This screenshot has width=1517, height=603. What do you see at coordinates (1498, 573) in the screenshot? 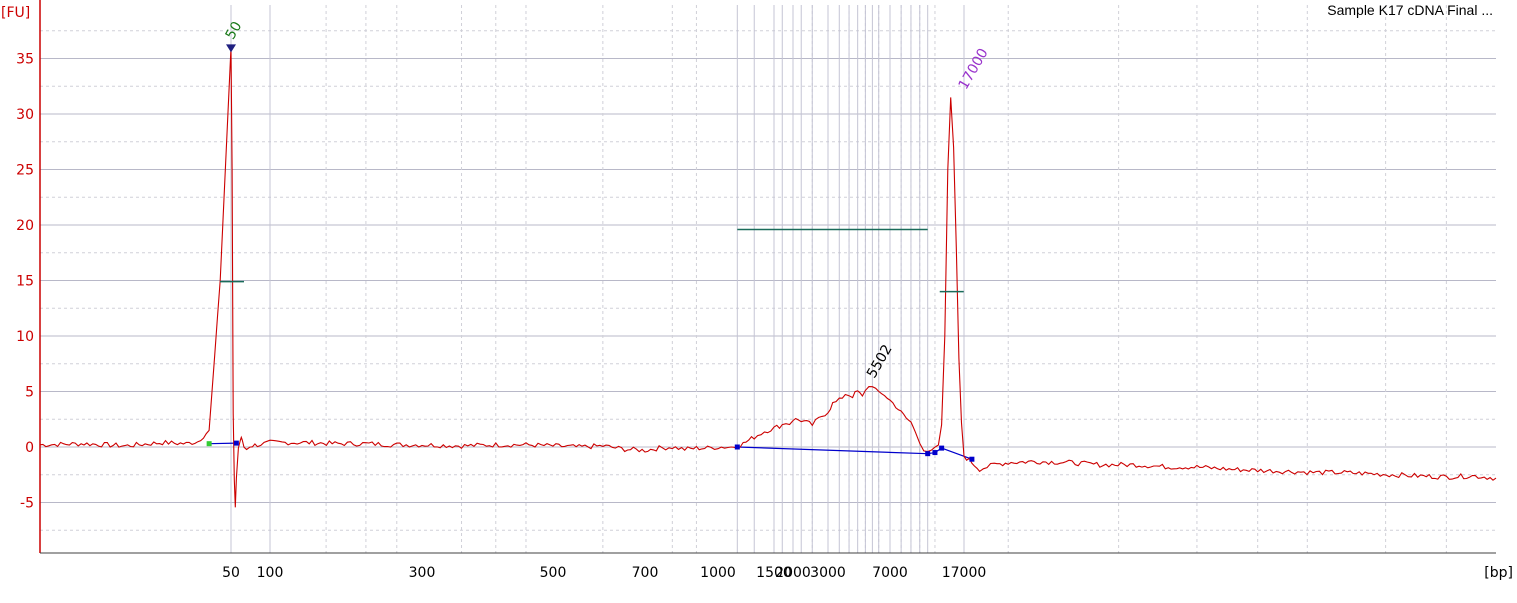
I see `x-axis-label: [bp]` at bounding box center [1498, 573].